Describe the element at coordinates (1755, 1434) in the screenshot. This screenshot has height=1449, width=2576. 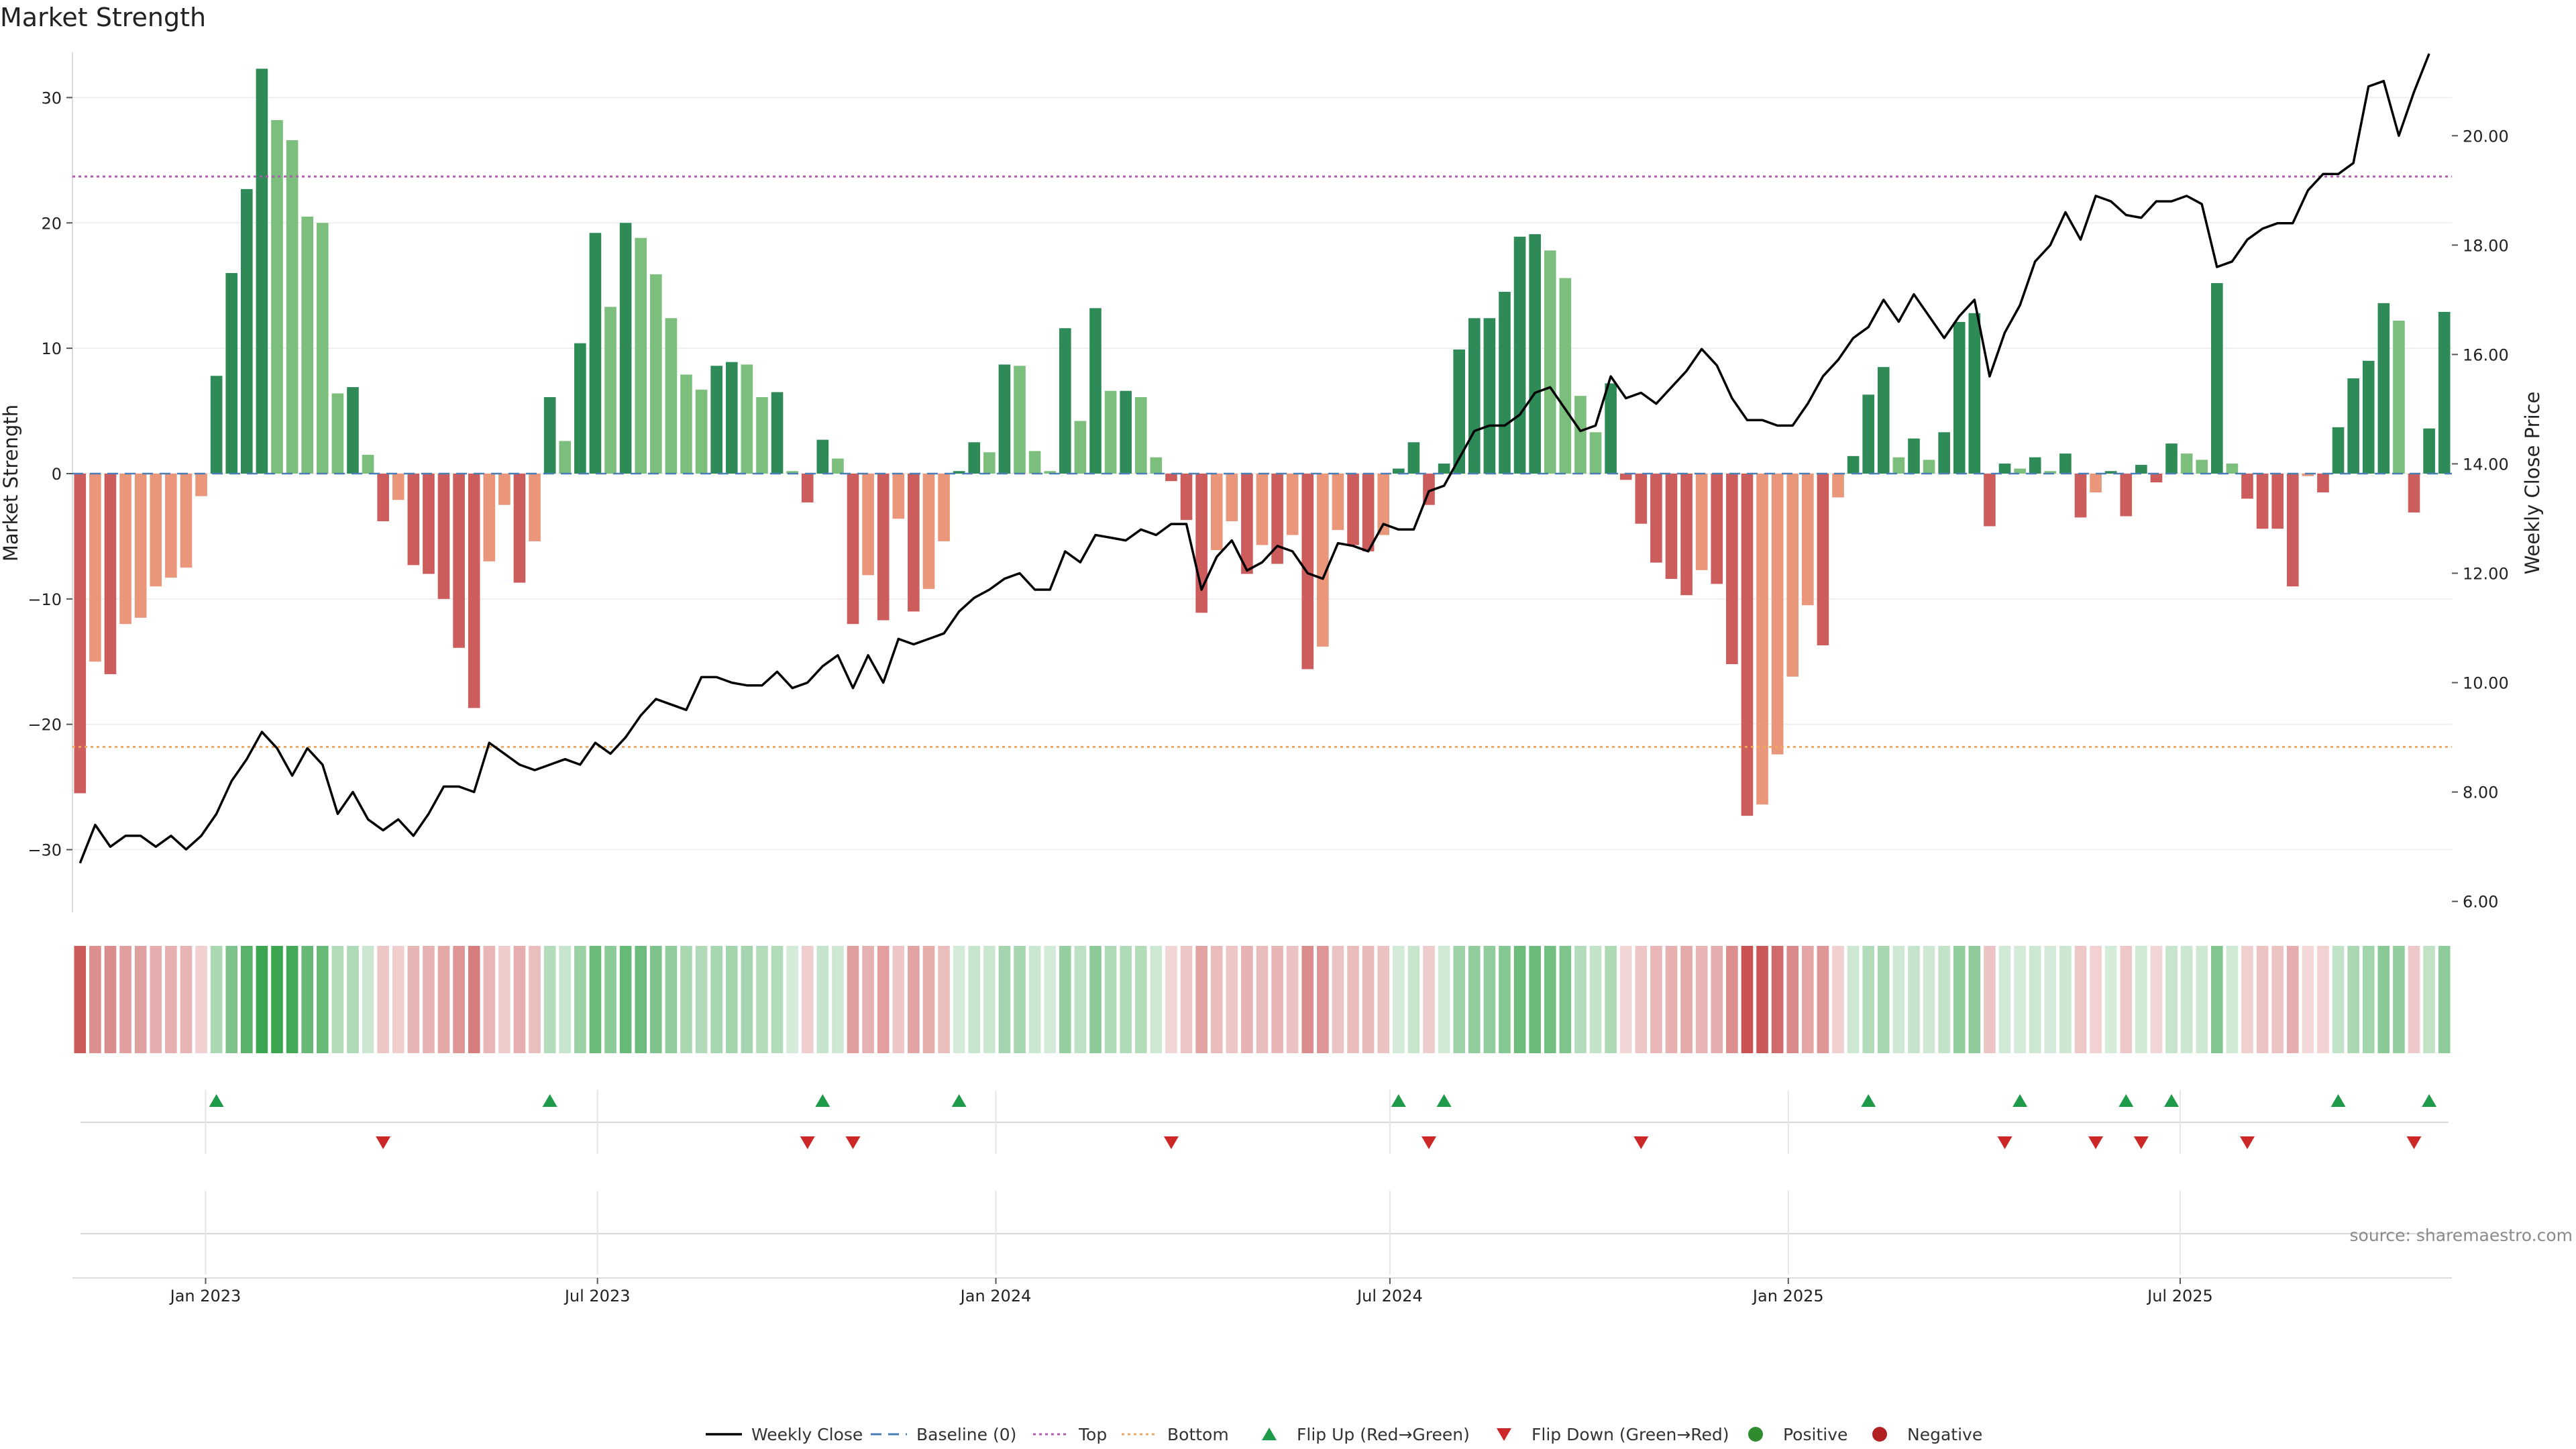
I see `legend-circle-icon` at that location.